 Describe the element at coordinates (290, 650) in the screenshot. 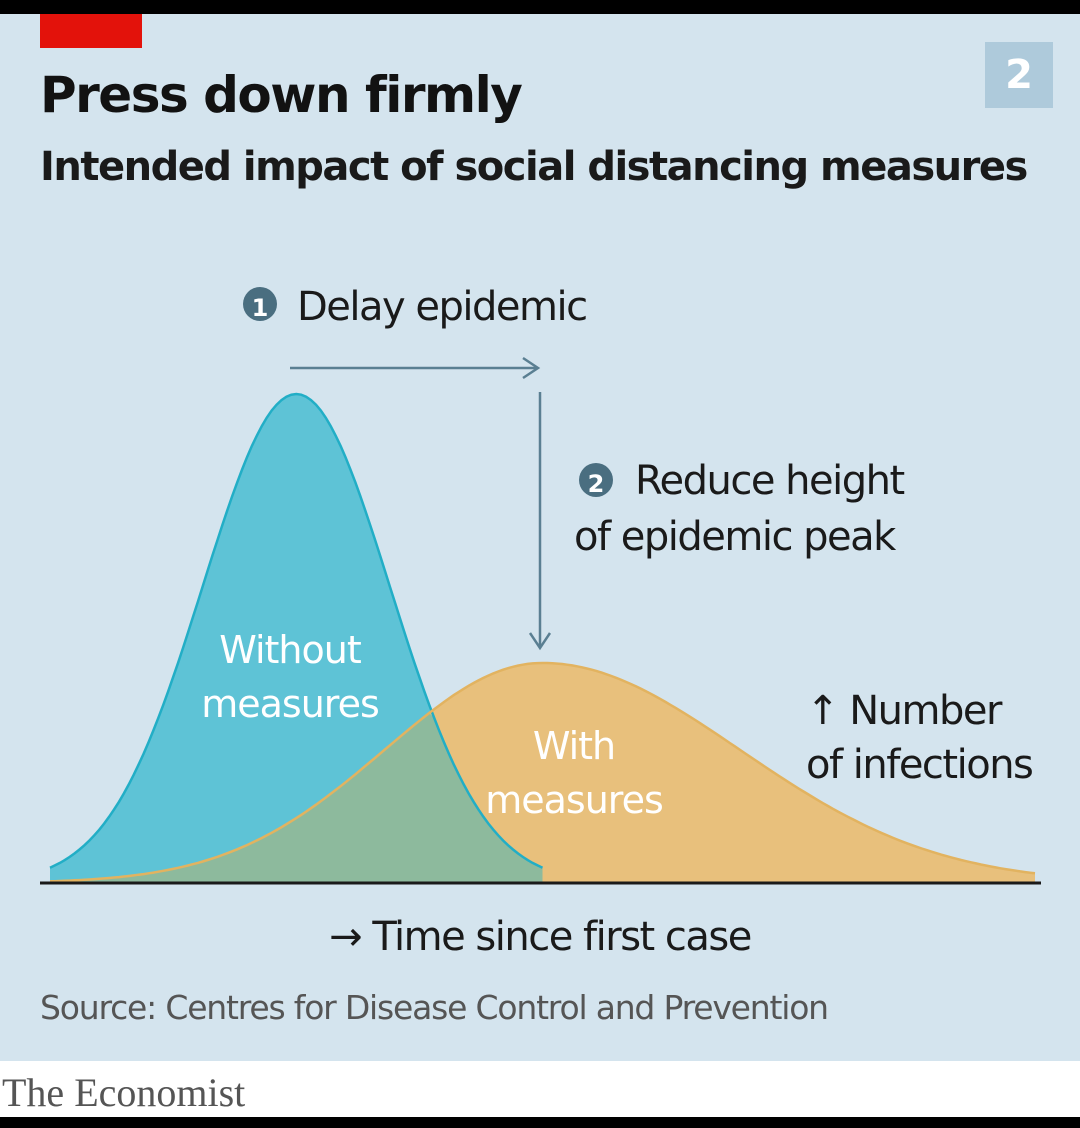

I see `series-without-label-line1: Without` at that location.